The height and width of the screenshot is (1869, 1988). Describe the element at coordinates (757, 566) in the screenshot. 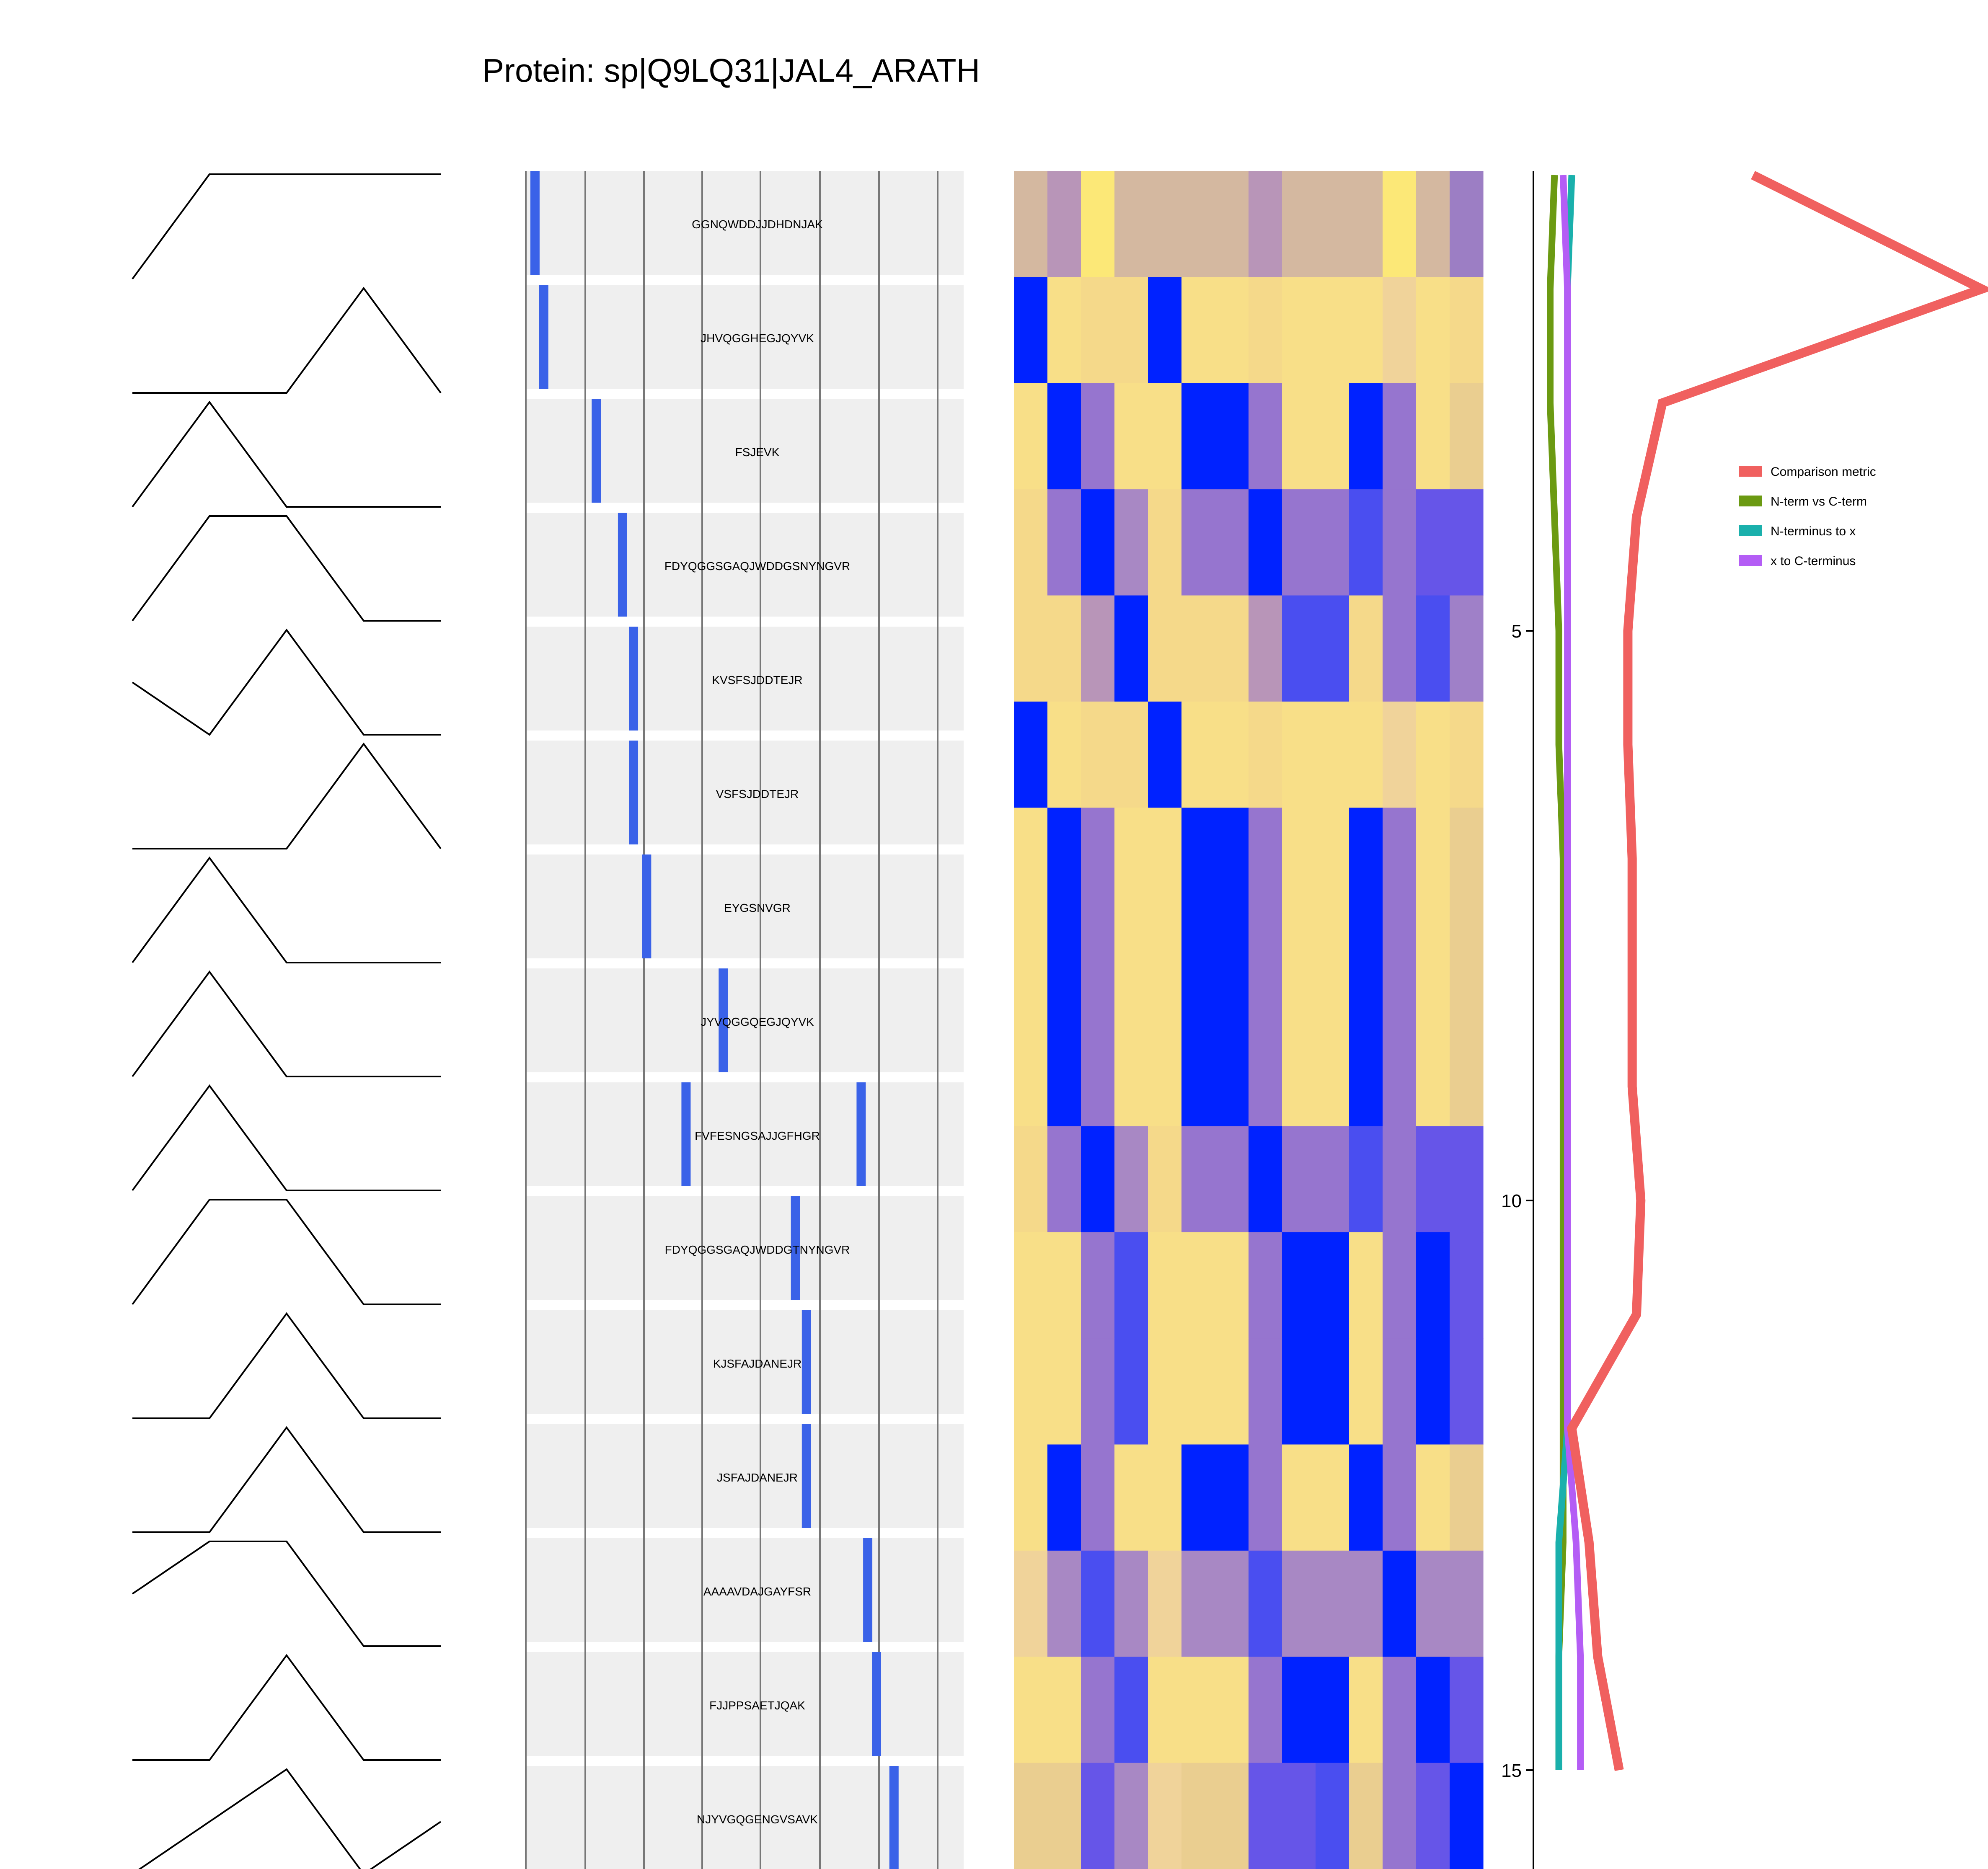

I see `peptide-label: FDYQGGSGAQJWDDGSNYNGVR` at that location.